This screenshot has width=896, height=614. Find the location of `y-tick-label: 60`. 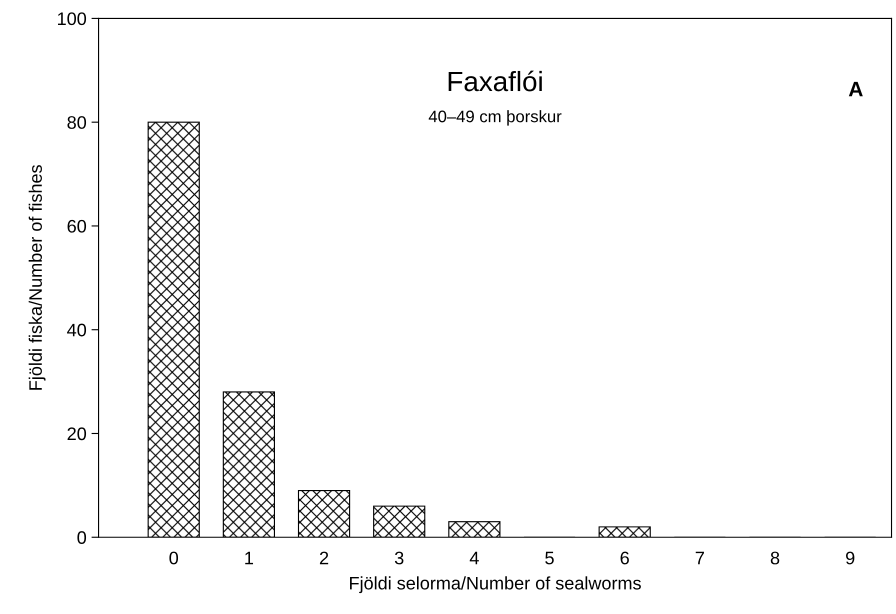

y-tick-label: 60 is located at coordinates (77, 226).